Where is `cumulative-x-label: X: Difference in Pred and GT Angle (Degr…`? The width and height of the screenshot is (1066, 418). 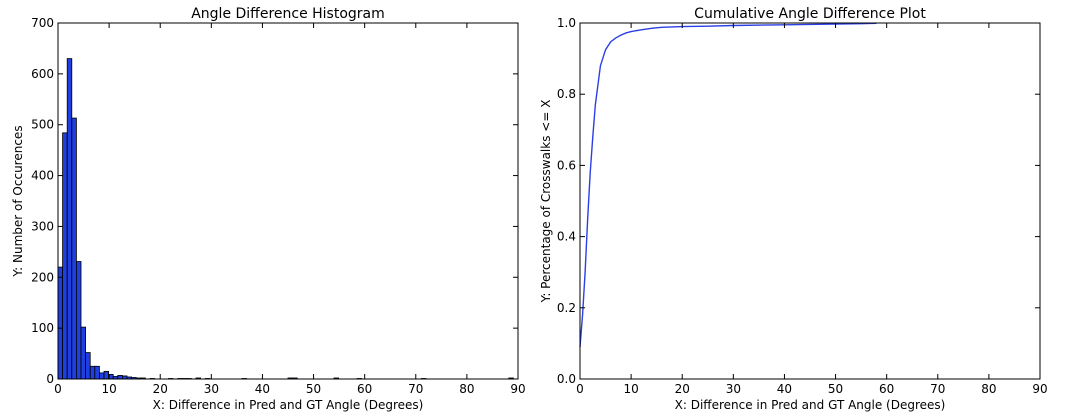
cumulative-x-label: X: Difference in Pred and GT Angle (Degr… is located at coordinates (810, 405).